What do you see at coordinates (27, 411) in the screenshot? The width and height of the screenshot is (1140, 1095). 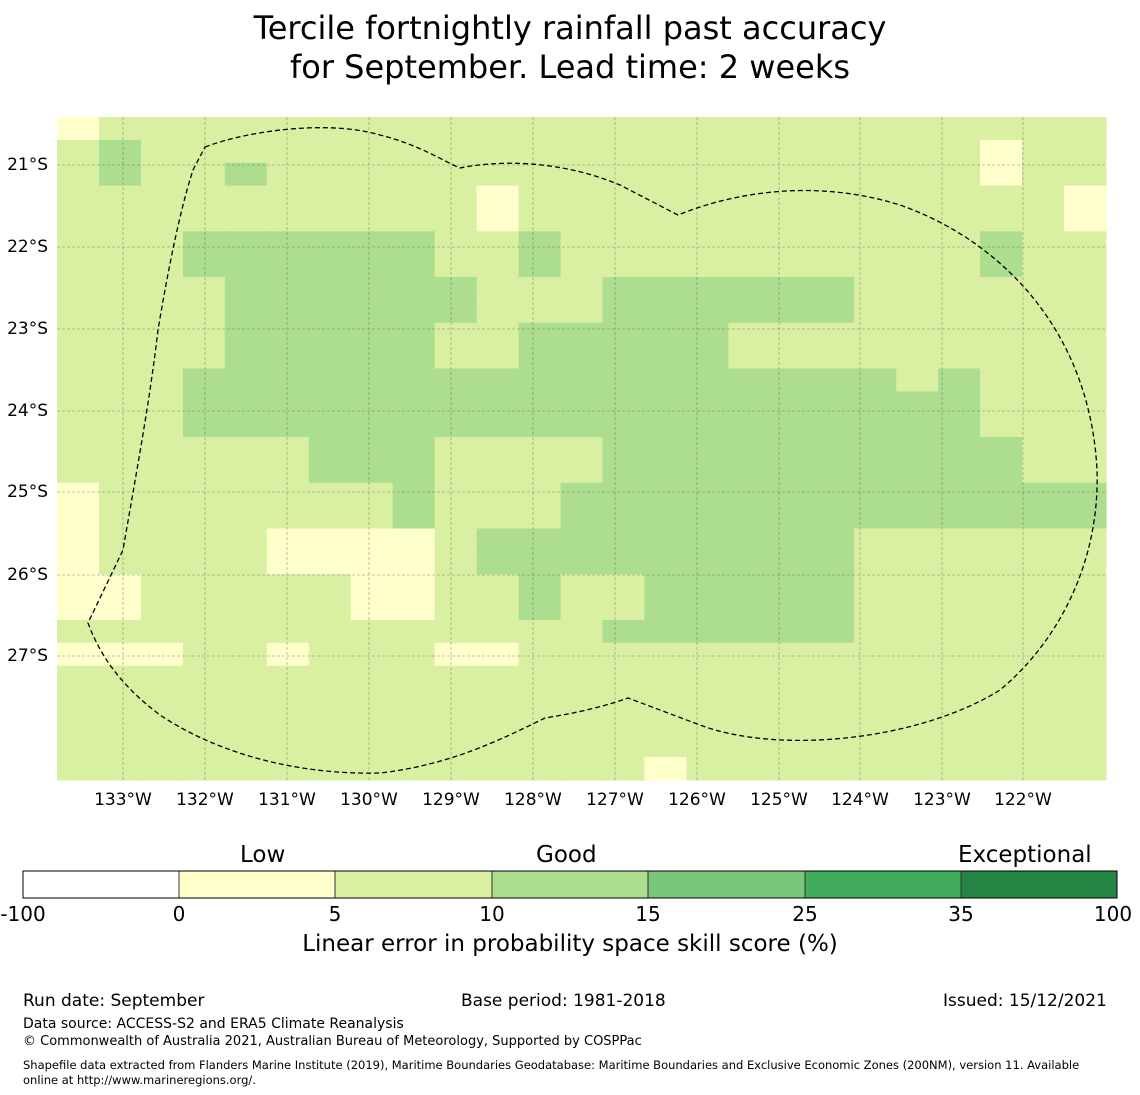 I see `lat-label: 24°S` at bounding box center [27, 411].